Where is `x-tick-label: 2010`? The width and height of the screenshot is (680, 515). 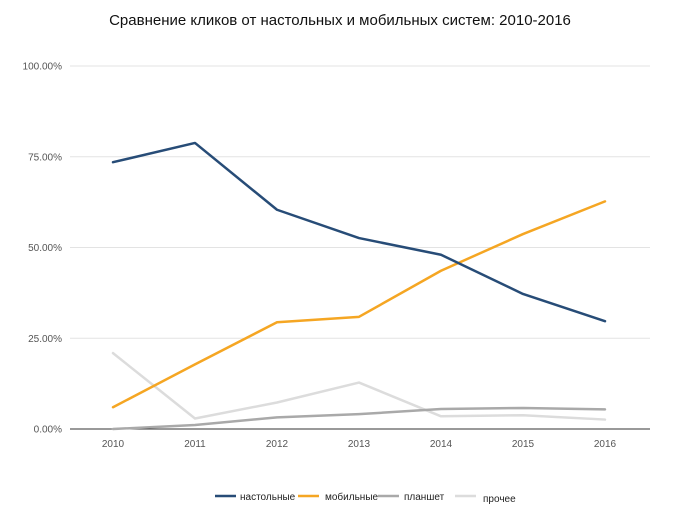
x-tick-label: 2010 is located at coordinates (113, 444).